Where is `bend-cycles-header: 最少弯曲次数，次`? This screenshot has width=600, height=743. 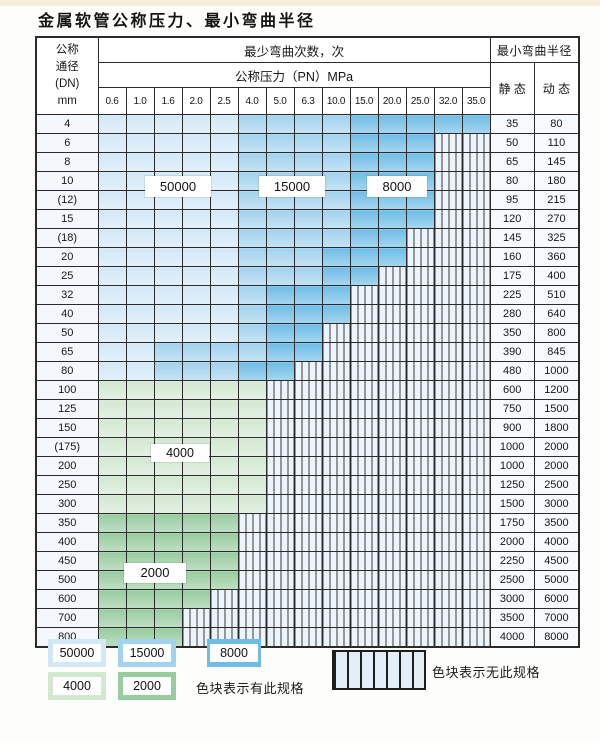 bend-cycles-header: 最少弯曲次数，次 is located at coordinates (294, 49).